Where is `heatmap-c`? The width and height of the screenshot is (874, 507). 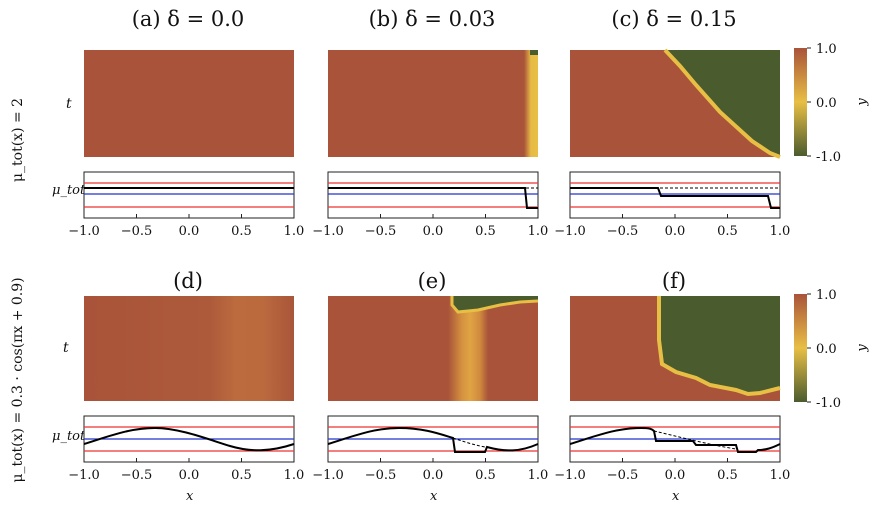
heatmap-c is located at coordinates (675, 103).